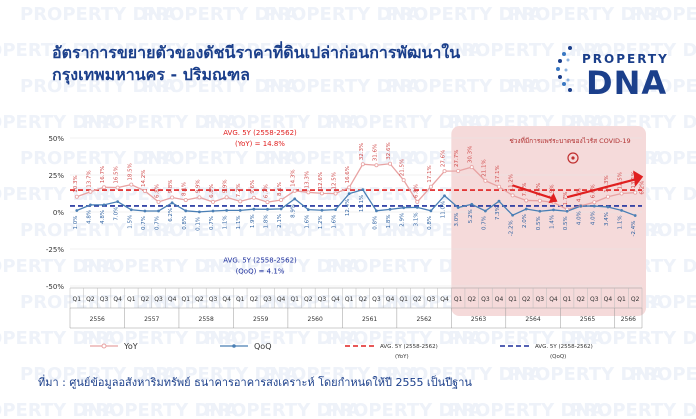 This screenshot has width=696, height=419. Describe the element at coordinates (321, 222) in the screenshot. I see `qoq-data-label: 1.2%` at that location.